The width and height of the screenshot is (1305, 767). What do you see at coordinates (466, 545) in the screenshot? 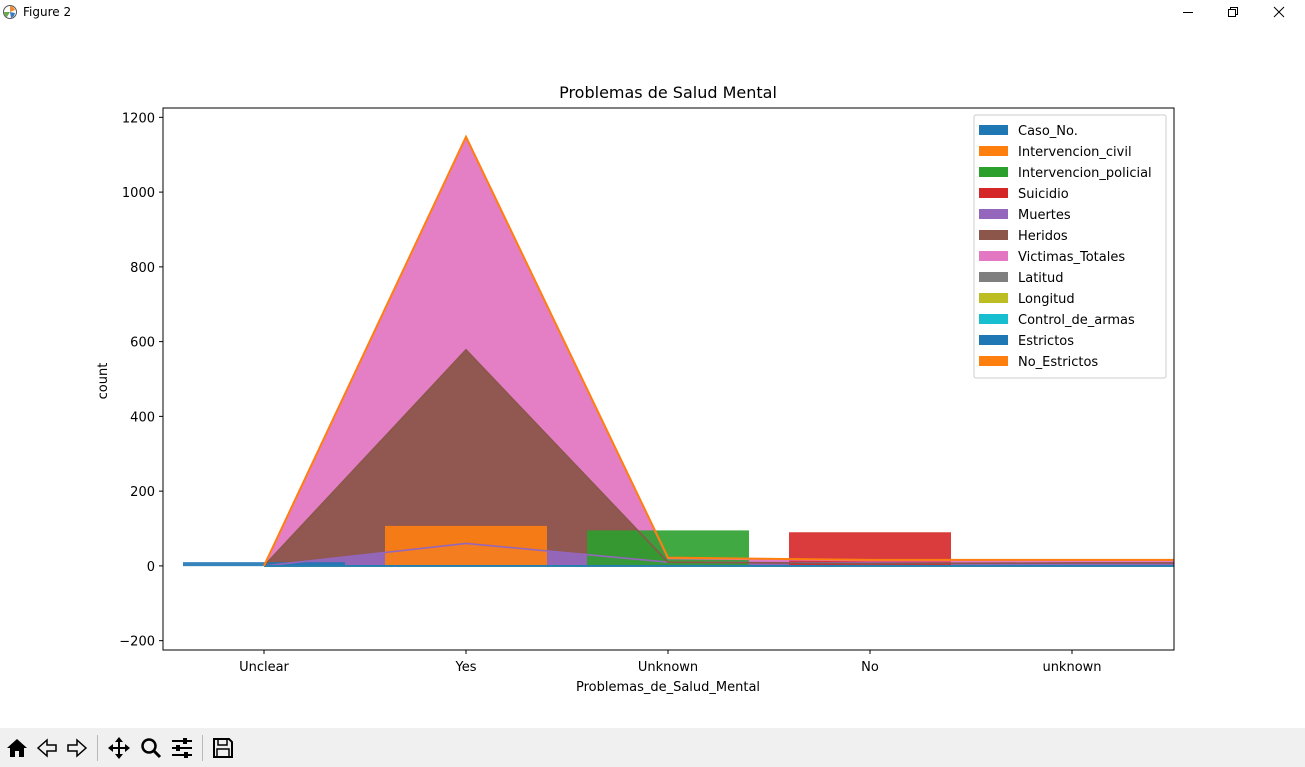
I see `bar-intervencion-civil` at bounding box center [466, 545].